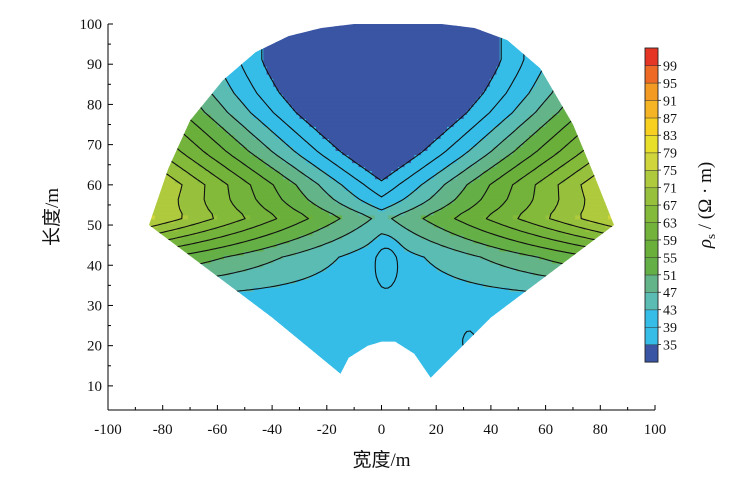  Describe the element at coordinates (651, 161) in the screenshot. I see `colorbar-swatch` at that location.